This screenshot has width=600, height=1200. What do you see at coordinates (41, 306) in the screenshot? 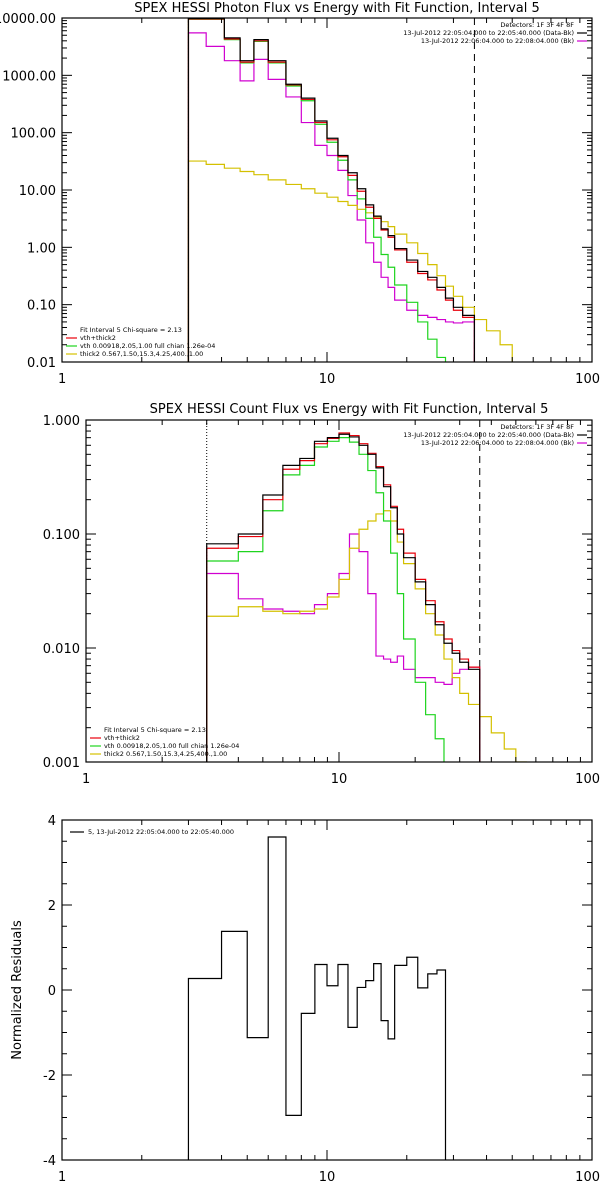
I see `y-tick-label: 0.10` at bounding box center [41, 306].